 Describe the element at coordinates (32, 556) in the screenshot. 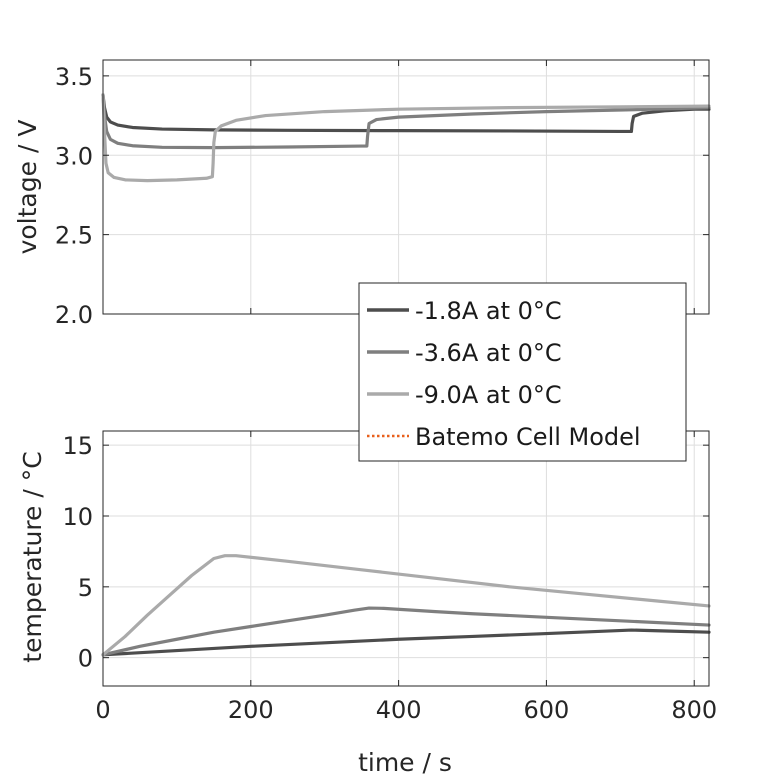

I see `temperature-axis-label: temperature / °C` at that location.